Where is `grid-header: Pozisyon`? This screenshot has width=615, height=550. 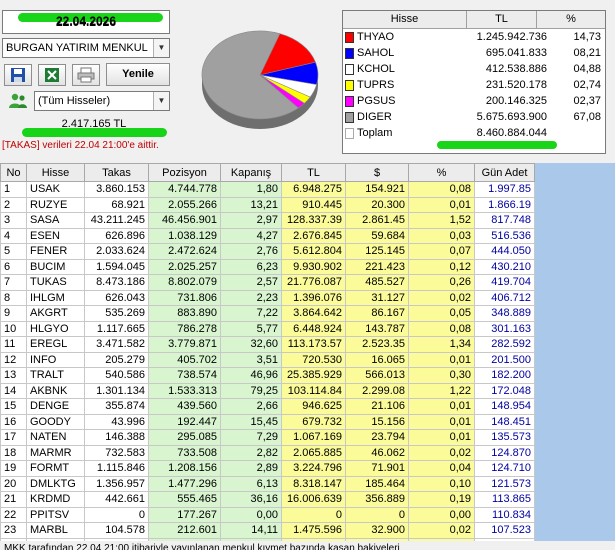
grid-header: Pozisyon is located at coordinates (184, 172).